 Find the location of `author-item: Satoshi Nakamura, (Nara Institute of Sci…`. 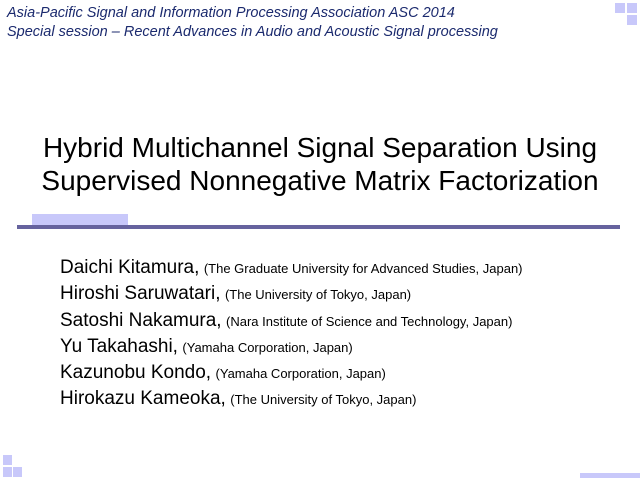

author-item: Satoshi Nakamura, (Nara Institute of Sci… is located at coordinates (291, 323).